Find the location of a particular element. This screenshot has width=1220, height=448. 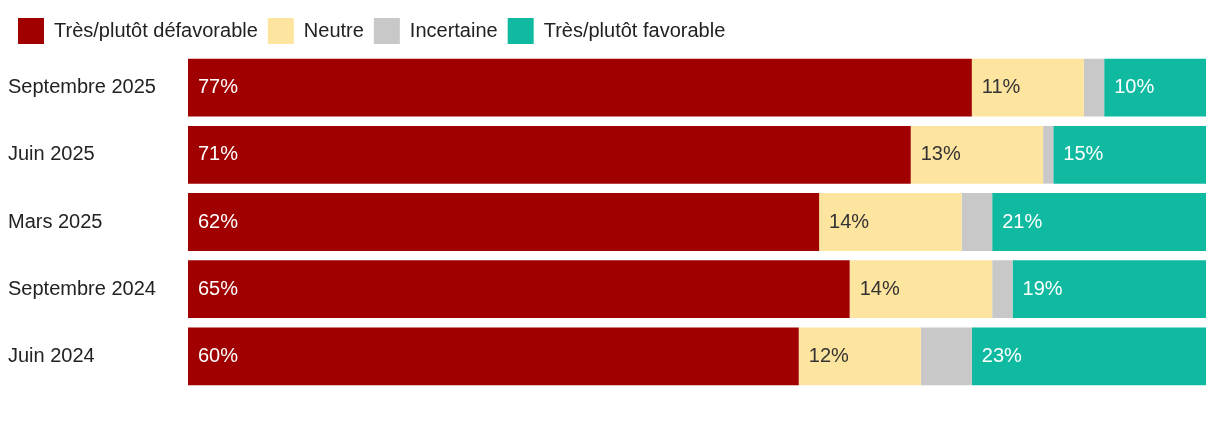

y-tick-label: Juin 2025 is located at coordinates (51, 153).